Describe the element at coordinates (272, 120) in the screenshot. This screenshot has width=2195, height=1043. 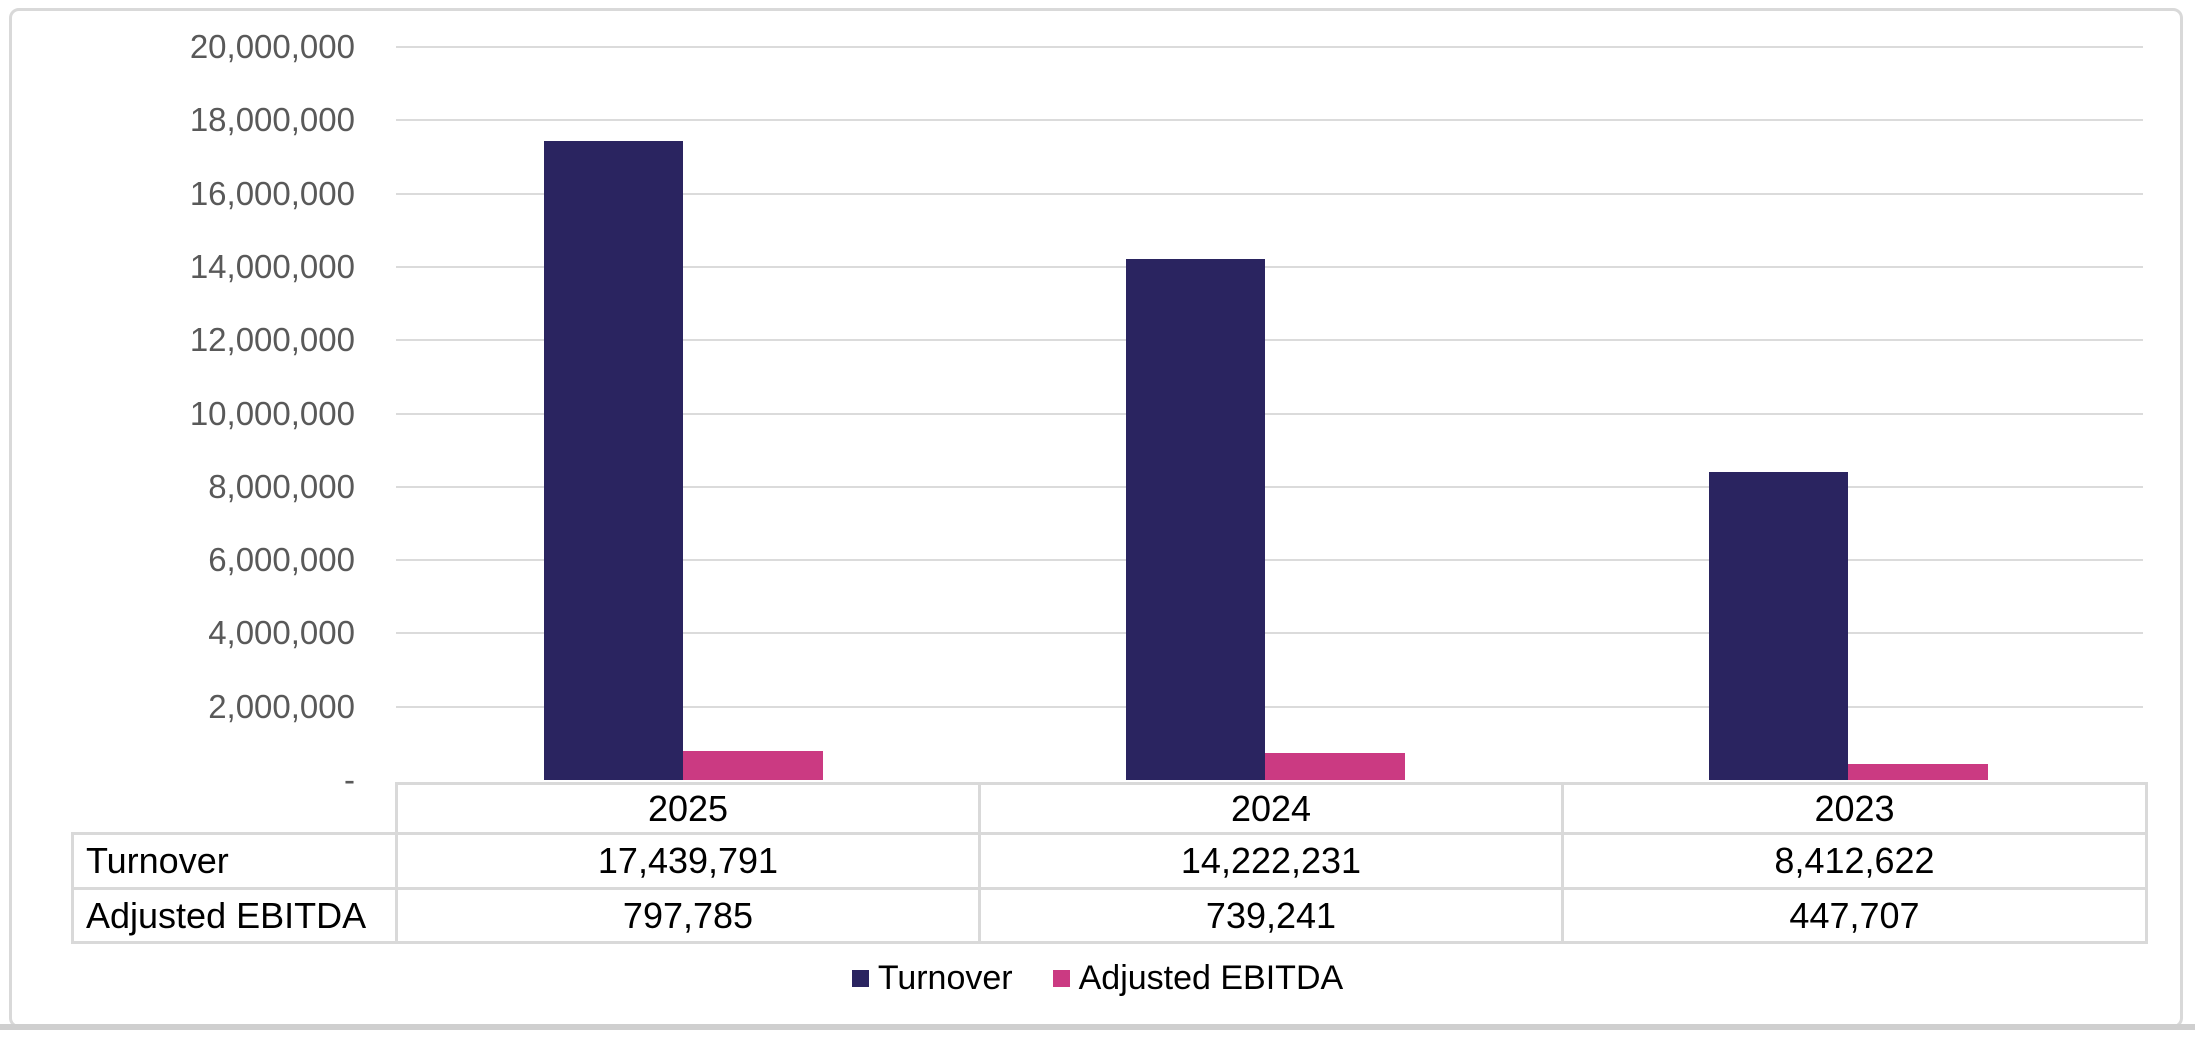
I see `y-axis-tick-label: 18,000,000` at that location.